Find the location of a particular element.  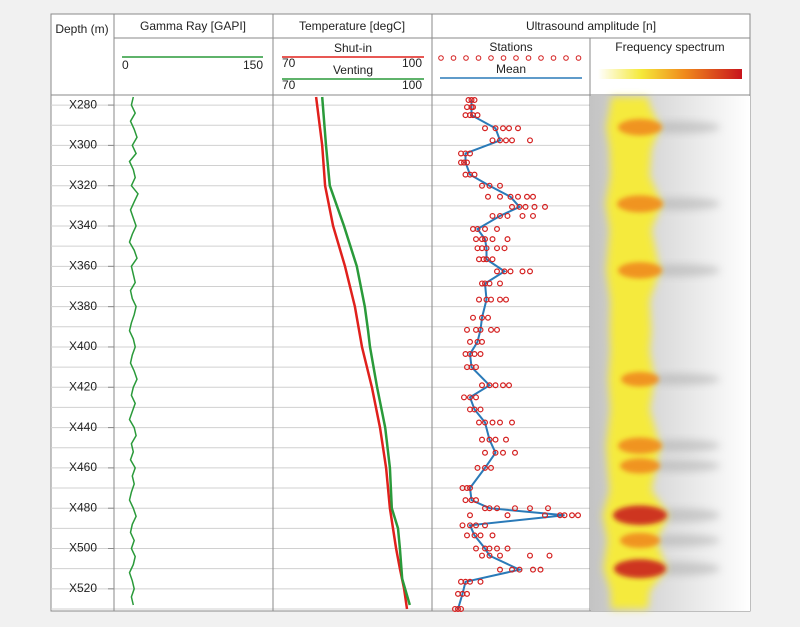

y-tick-label: X360 is located at coordinates (83, 266).